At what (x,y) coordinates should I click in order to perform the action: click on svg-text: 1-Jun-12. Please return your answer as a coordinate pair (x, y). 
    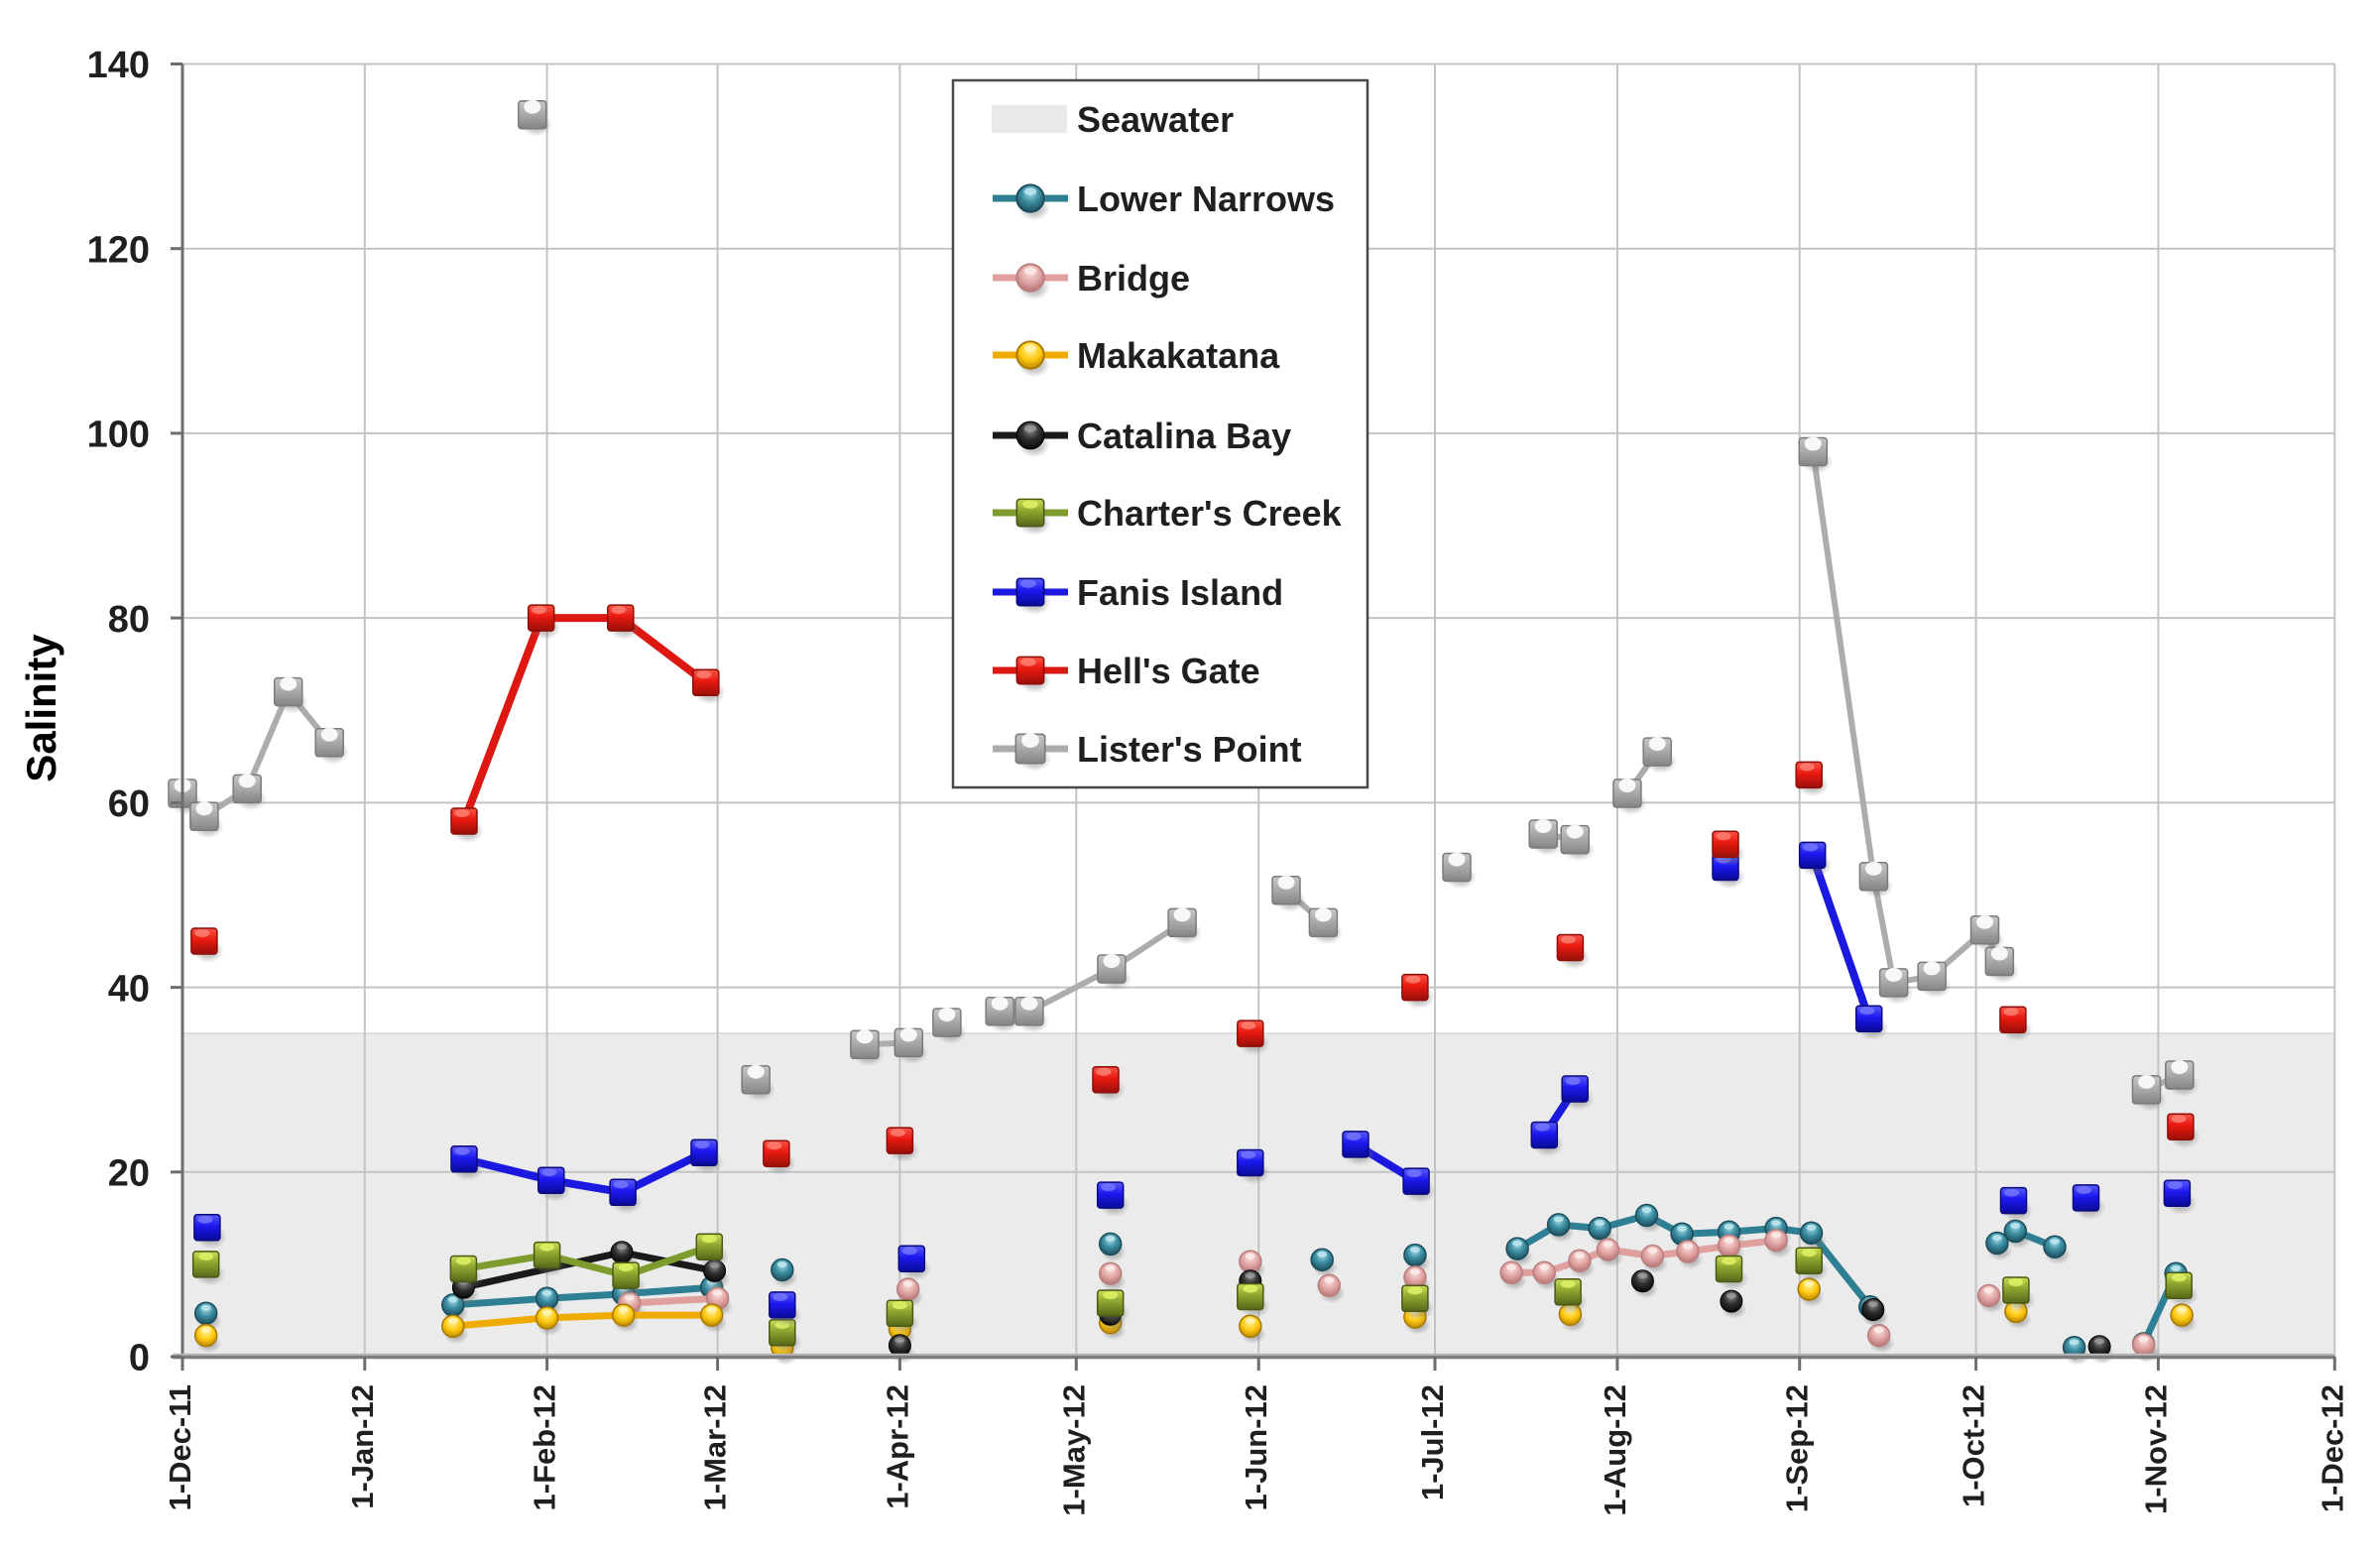
    Looking at the image, I should click on (1256, 1447).